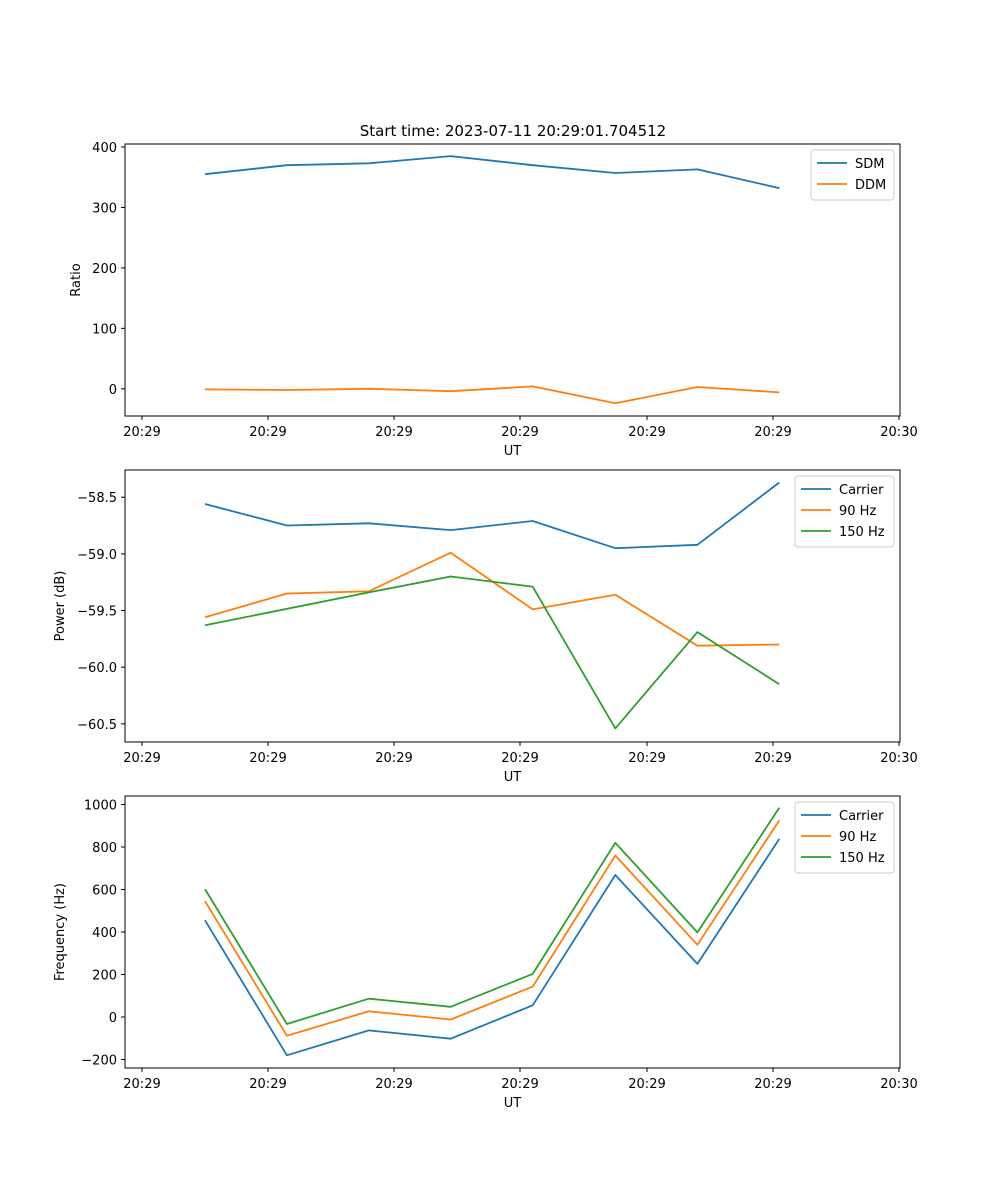 Image resolution: width=1000 pixels, height=1200 pixels. I want to click on y-axis-label: Power (dB), so click(60, 606).